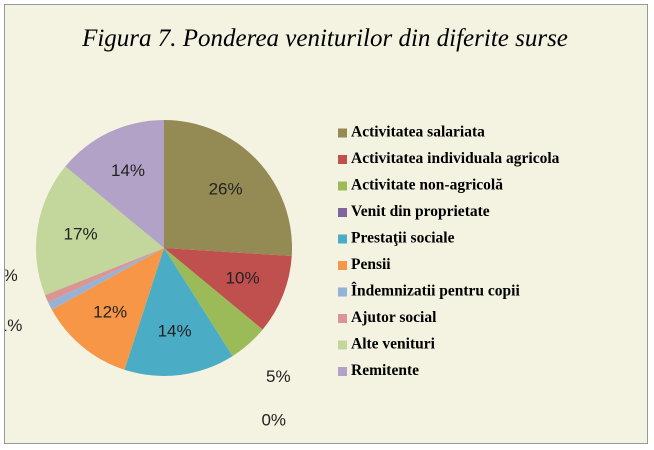 This screenshot has height=450, width=654. Describe the element at coordinates (427, 185) in the screenshot. I see `legend-label: Activitate non-agricolă` at that location.